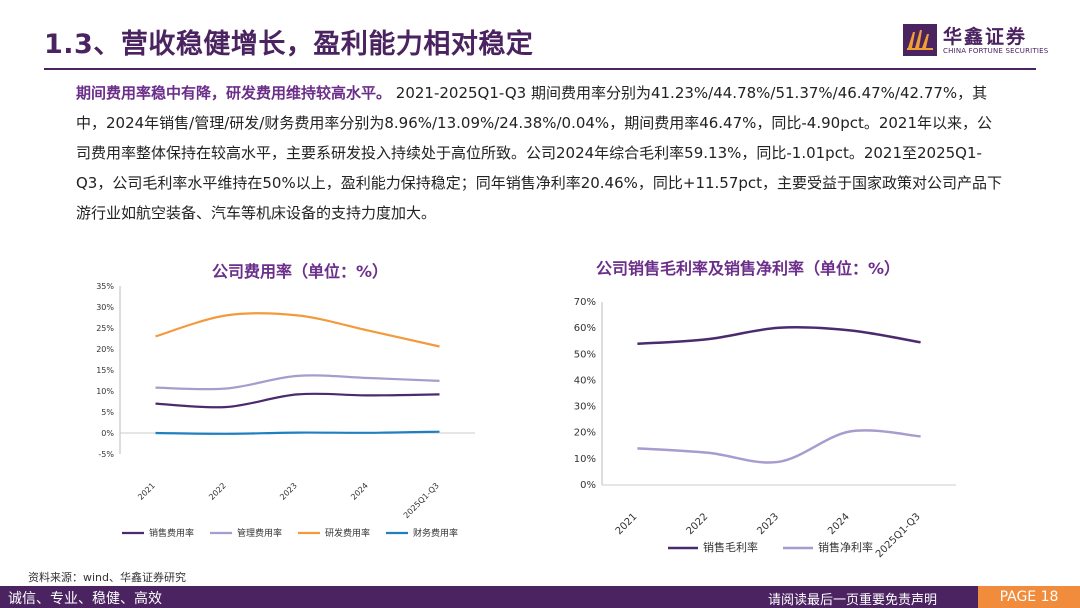  I want to click on footer-bar: 诚信、专业、稳健、高效 请阅读最后一页重要免责声明 PAGE 18, so click(540, 597).